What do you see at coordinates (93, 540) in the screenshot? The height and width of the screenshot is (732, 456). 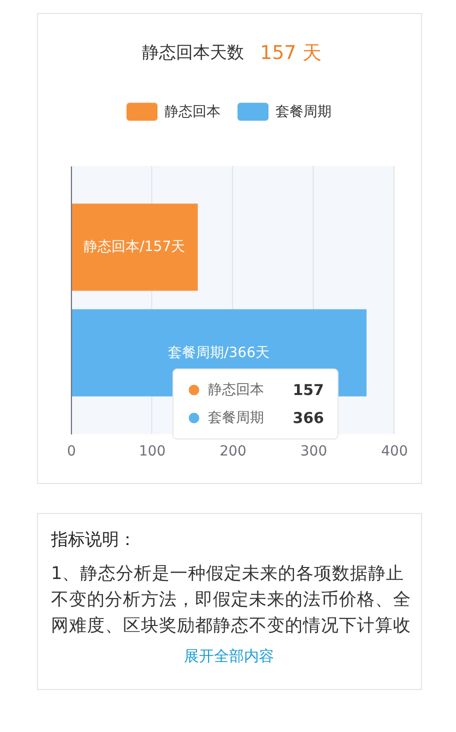 I see `text: 指标说明：` at bounding box center [93, 540].